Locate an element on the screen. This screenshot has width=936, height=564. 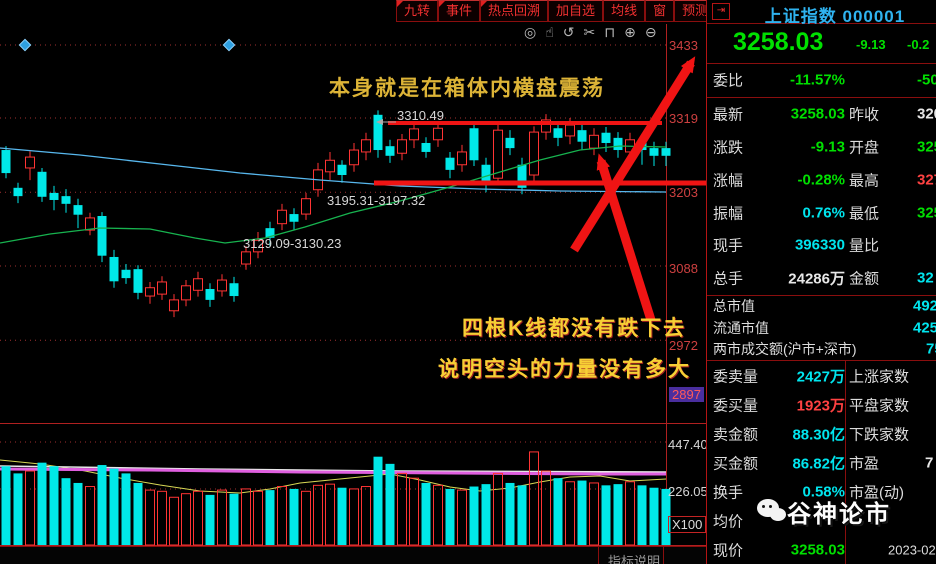
detail-row-1: 委卖量 2427万 上涨家数 is located at coordinates (821, 375).